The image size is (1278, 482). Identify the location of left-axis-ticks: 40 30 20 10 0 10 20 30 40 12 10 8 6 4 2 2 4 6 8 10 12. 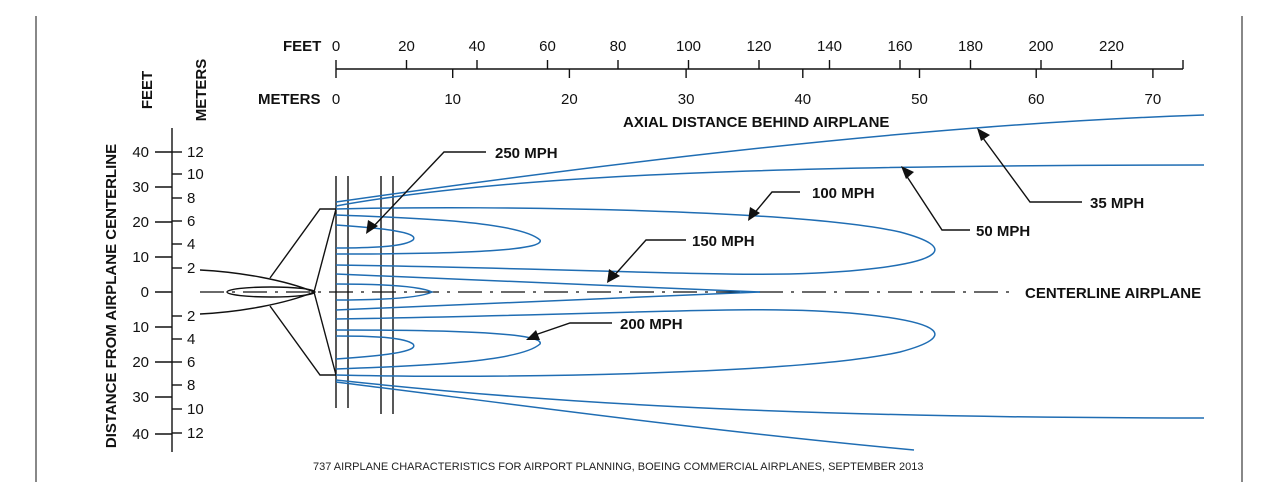
(167, 293).